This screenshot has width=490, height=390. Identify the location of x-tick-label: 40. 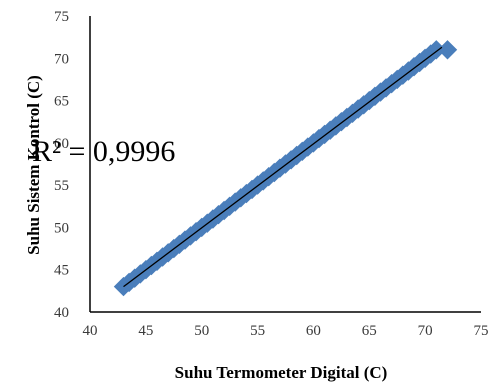
(90, 331).